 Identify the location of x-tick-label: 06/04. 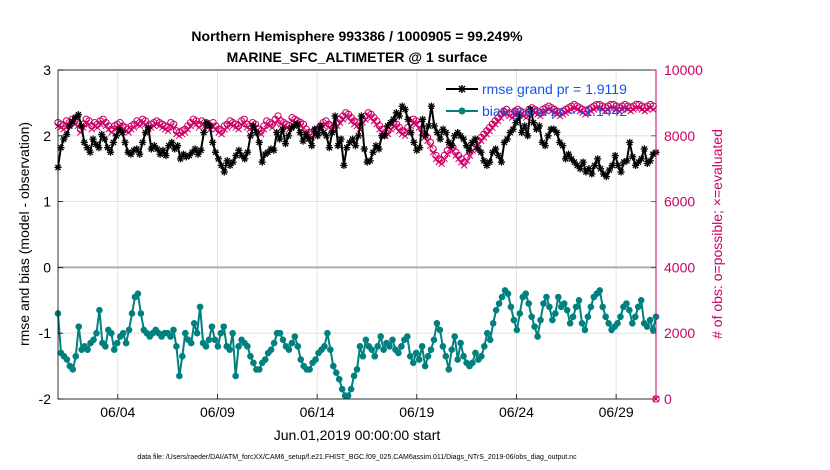
(117, 412).